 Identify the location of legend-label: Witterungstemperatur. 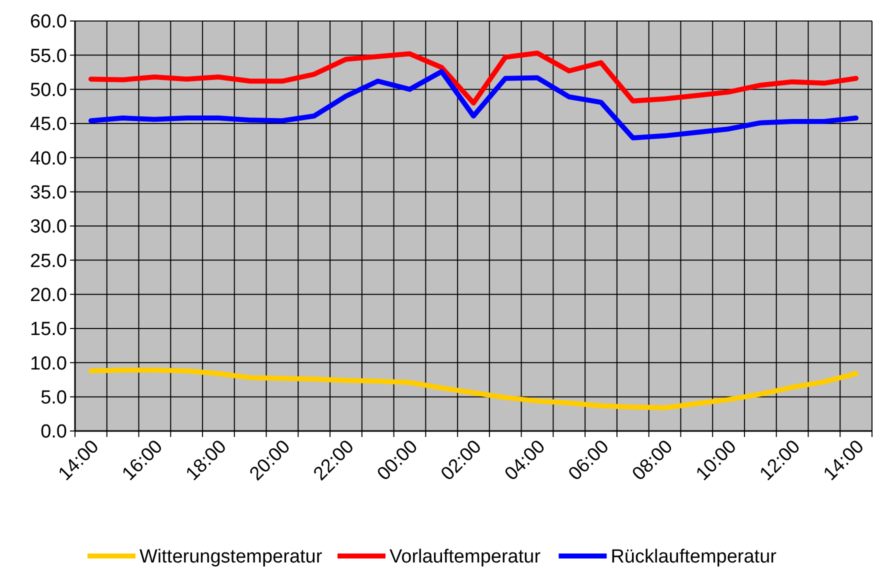
(231, 557).